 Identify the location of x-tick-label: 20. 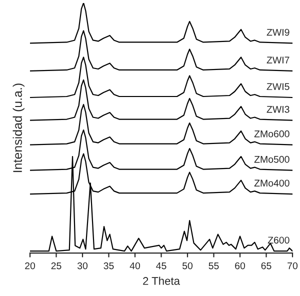
(30, 266).